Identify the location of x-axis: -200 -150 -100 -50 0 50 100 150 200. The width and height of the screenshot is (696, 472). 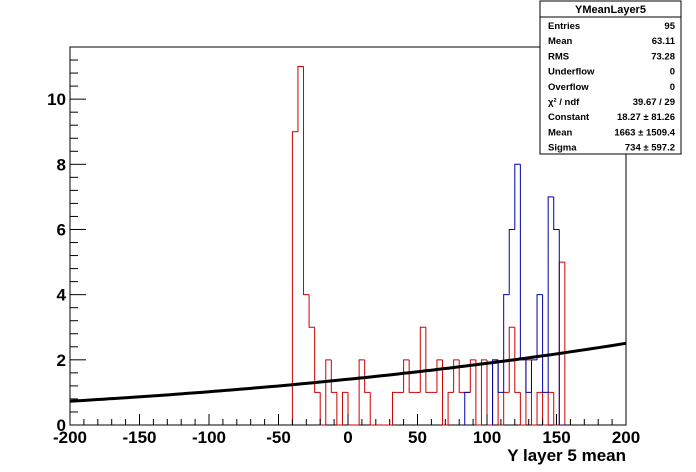
(346, 430).